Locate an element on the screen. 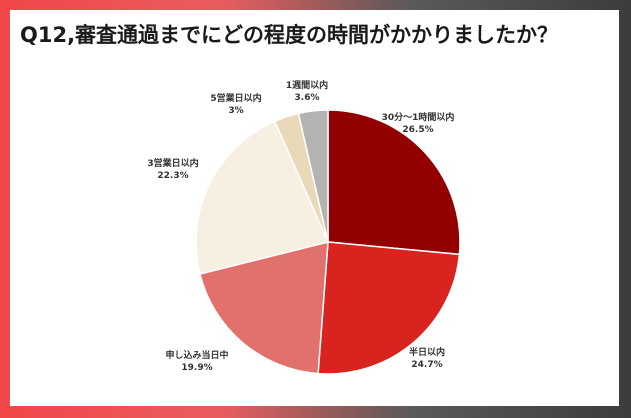 Image resolution: width=631 pixels, height=418 pixels. slice-label: 半日以内 is located at coordinates (427, 352).